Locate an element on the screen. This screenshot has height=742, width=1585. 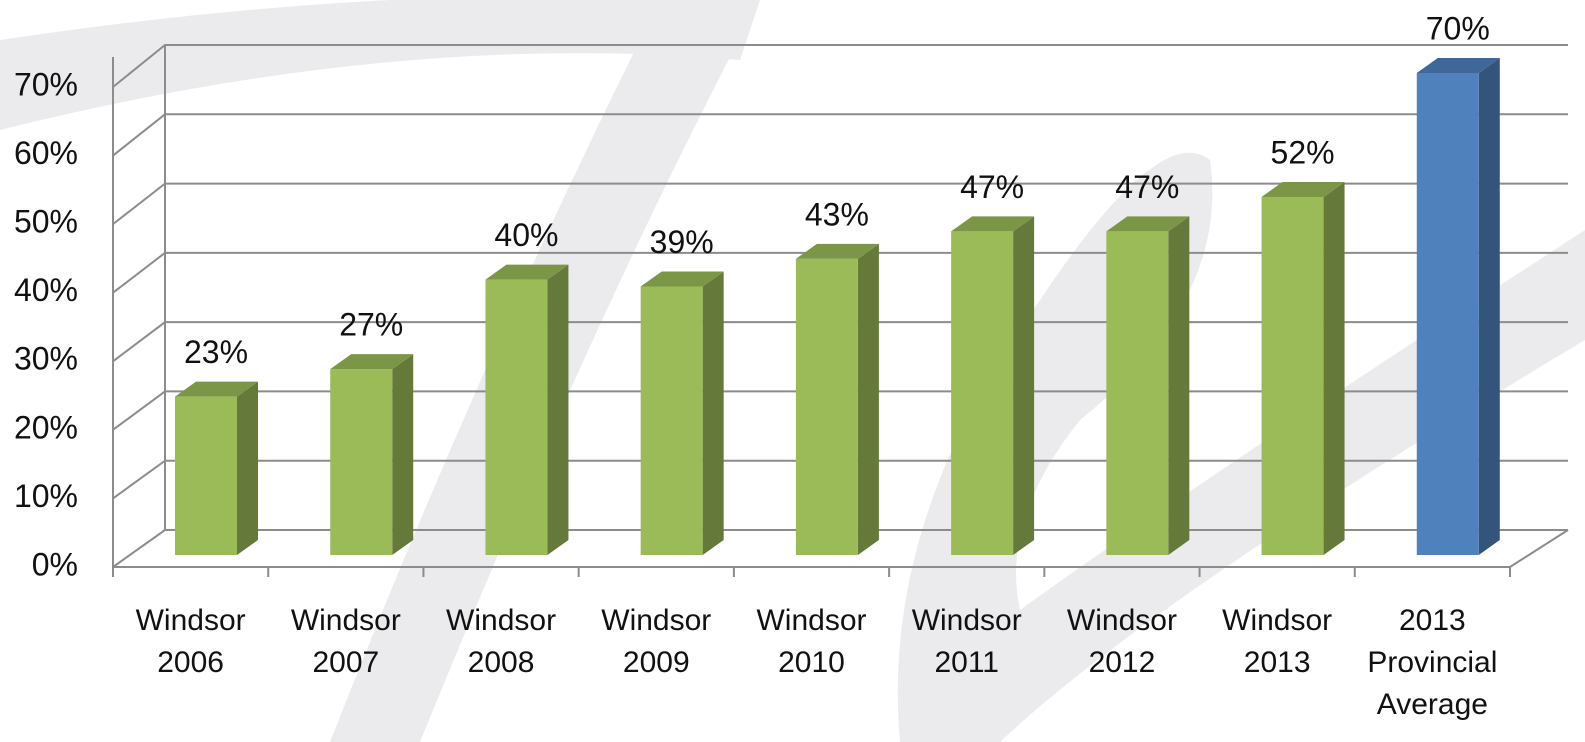
value-label: 23% is located at coordinates (216, 352).